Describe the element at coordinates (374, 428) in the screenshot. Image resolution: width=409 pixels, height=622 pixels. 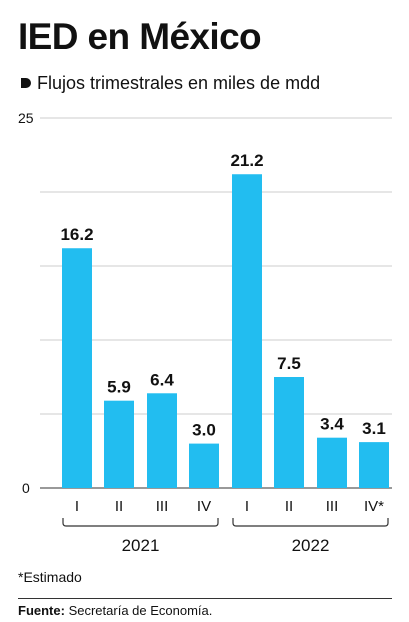
I see `bar-value-label: 3.1` at that location.